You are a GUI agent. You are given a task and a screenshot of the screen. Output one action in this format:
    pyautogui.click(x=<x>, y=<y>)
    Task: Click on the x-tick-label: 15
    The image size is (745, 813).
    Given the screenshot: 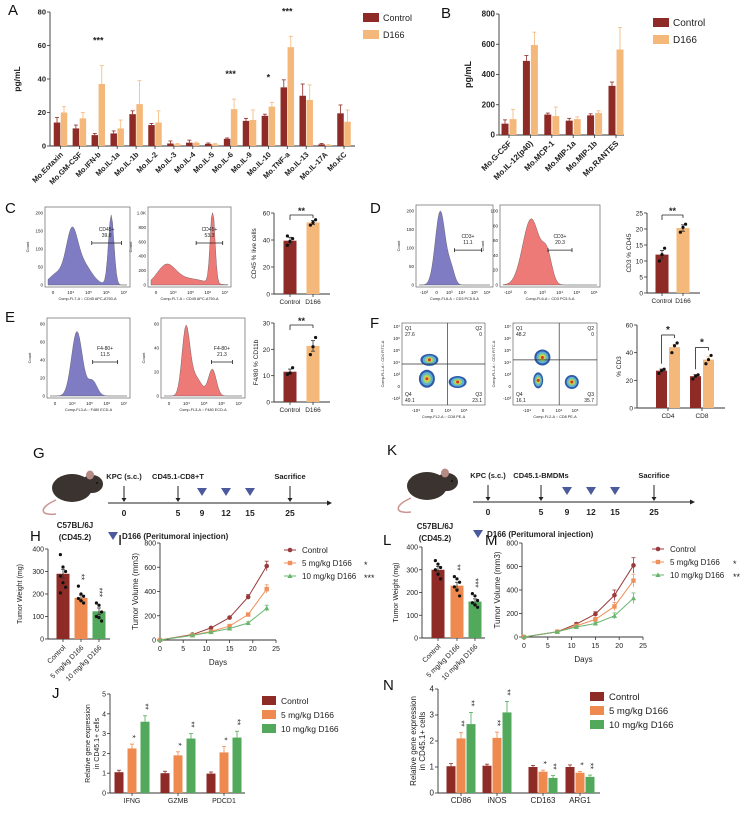 What is the action you would take?
    pyautogui.click(x=230, y=649)
    